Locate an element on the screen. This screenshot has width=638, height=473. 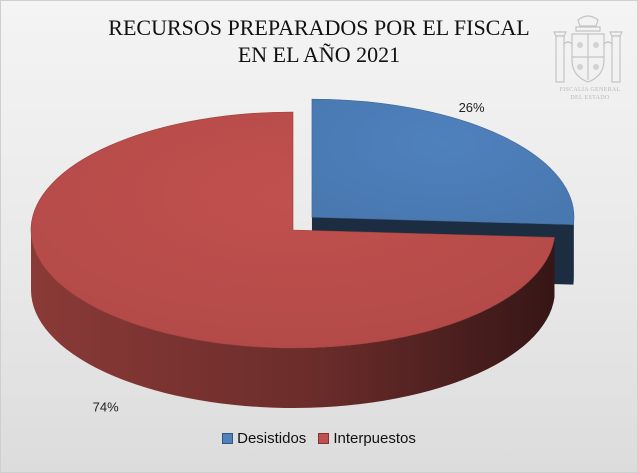
pie-slice-side-desistidos is located at coordinates (573, 251).